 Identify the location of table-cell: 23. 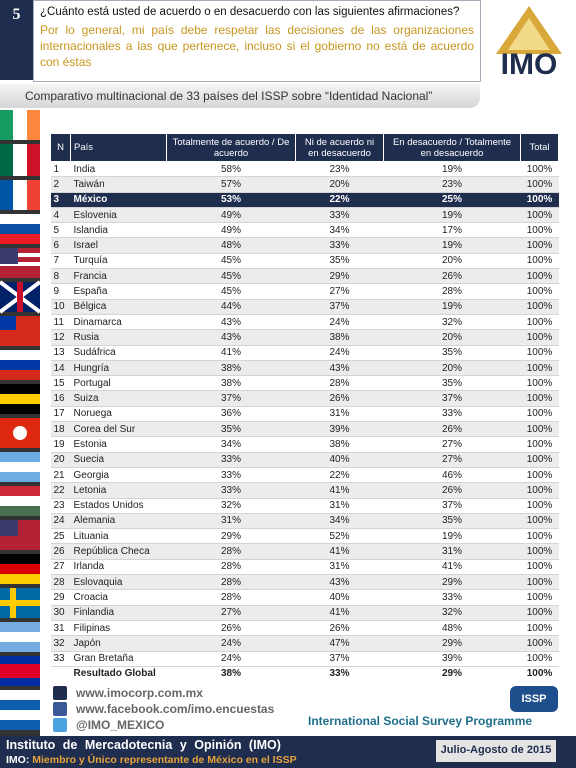
(60, 506).